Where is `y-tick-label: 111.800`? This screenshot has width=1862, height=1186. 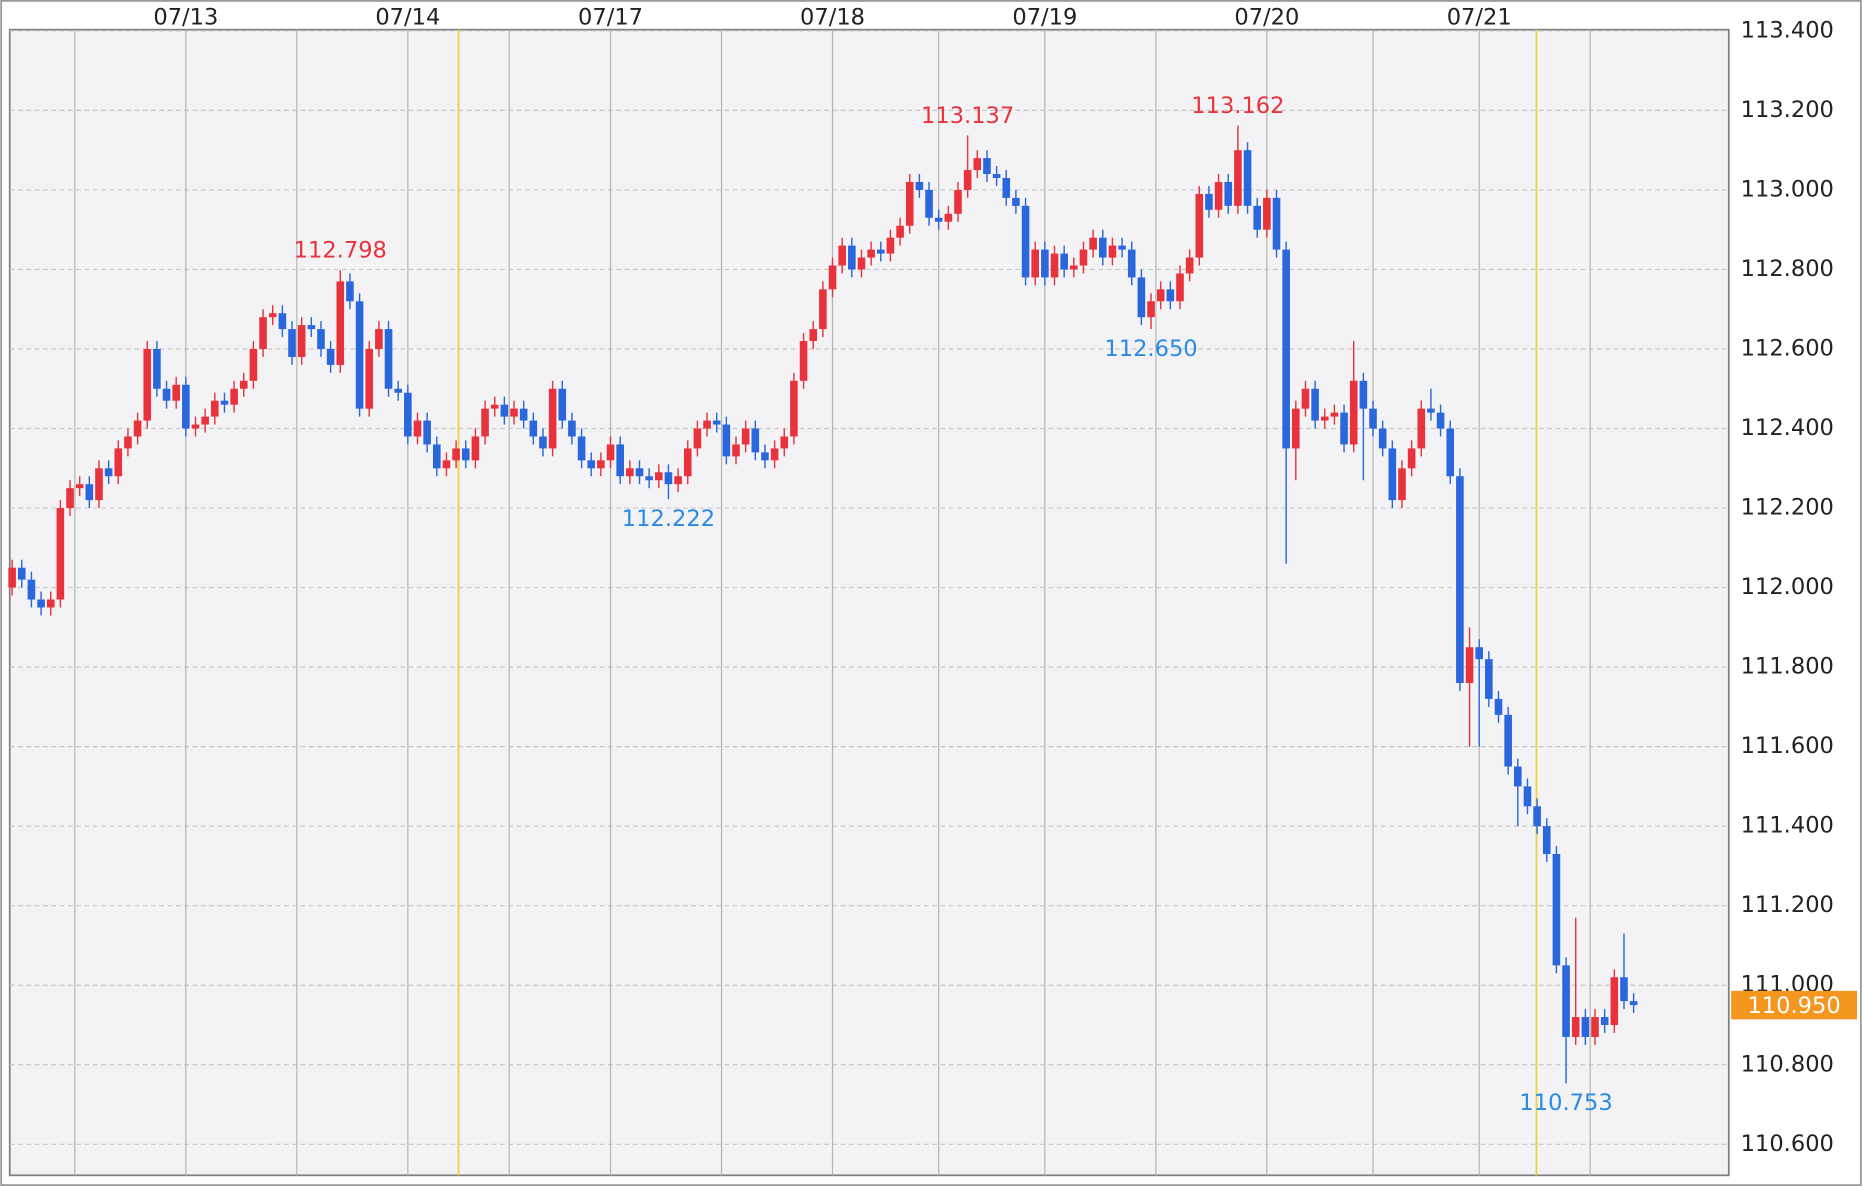 y-tick-label: 111.800 is located at coordinates (1787, 667).